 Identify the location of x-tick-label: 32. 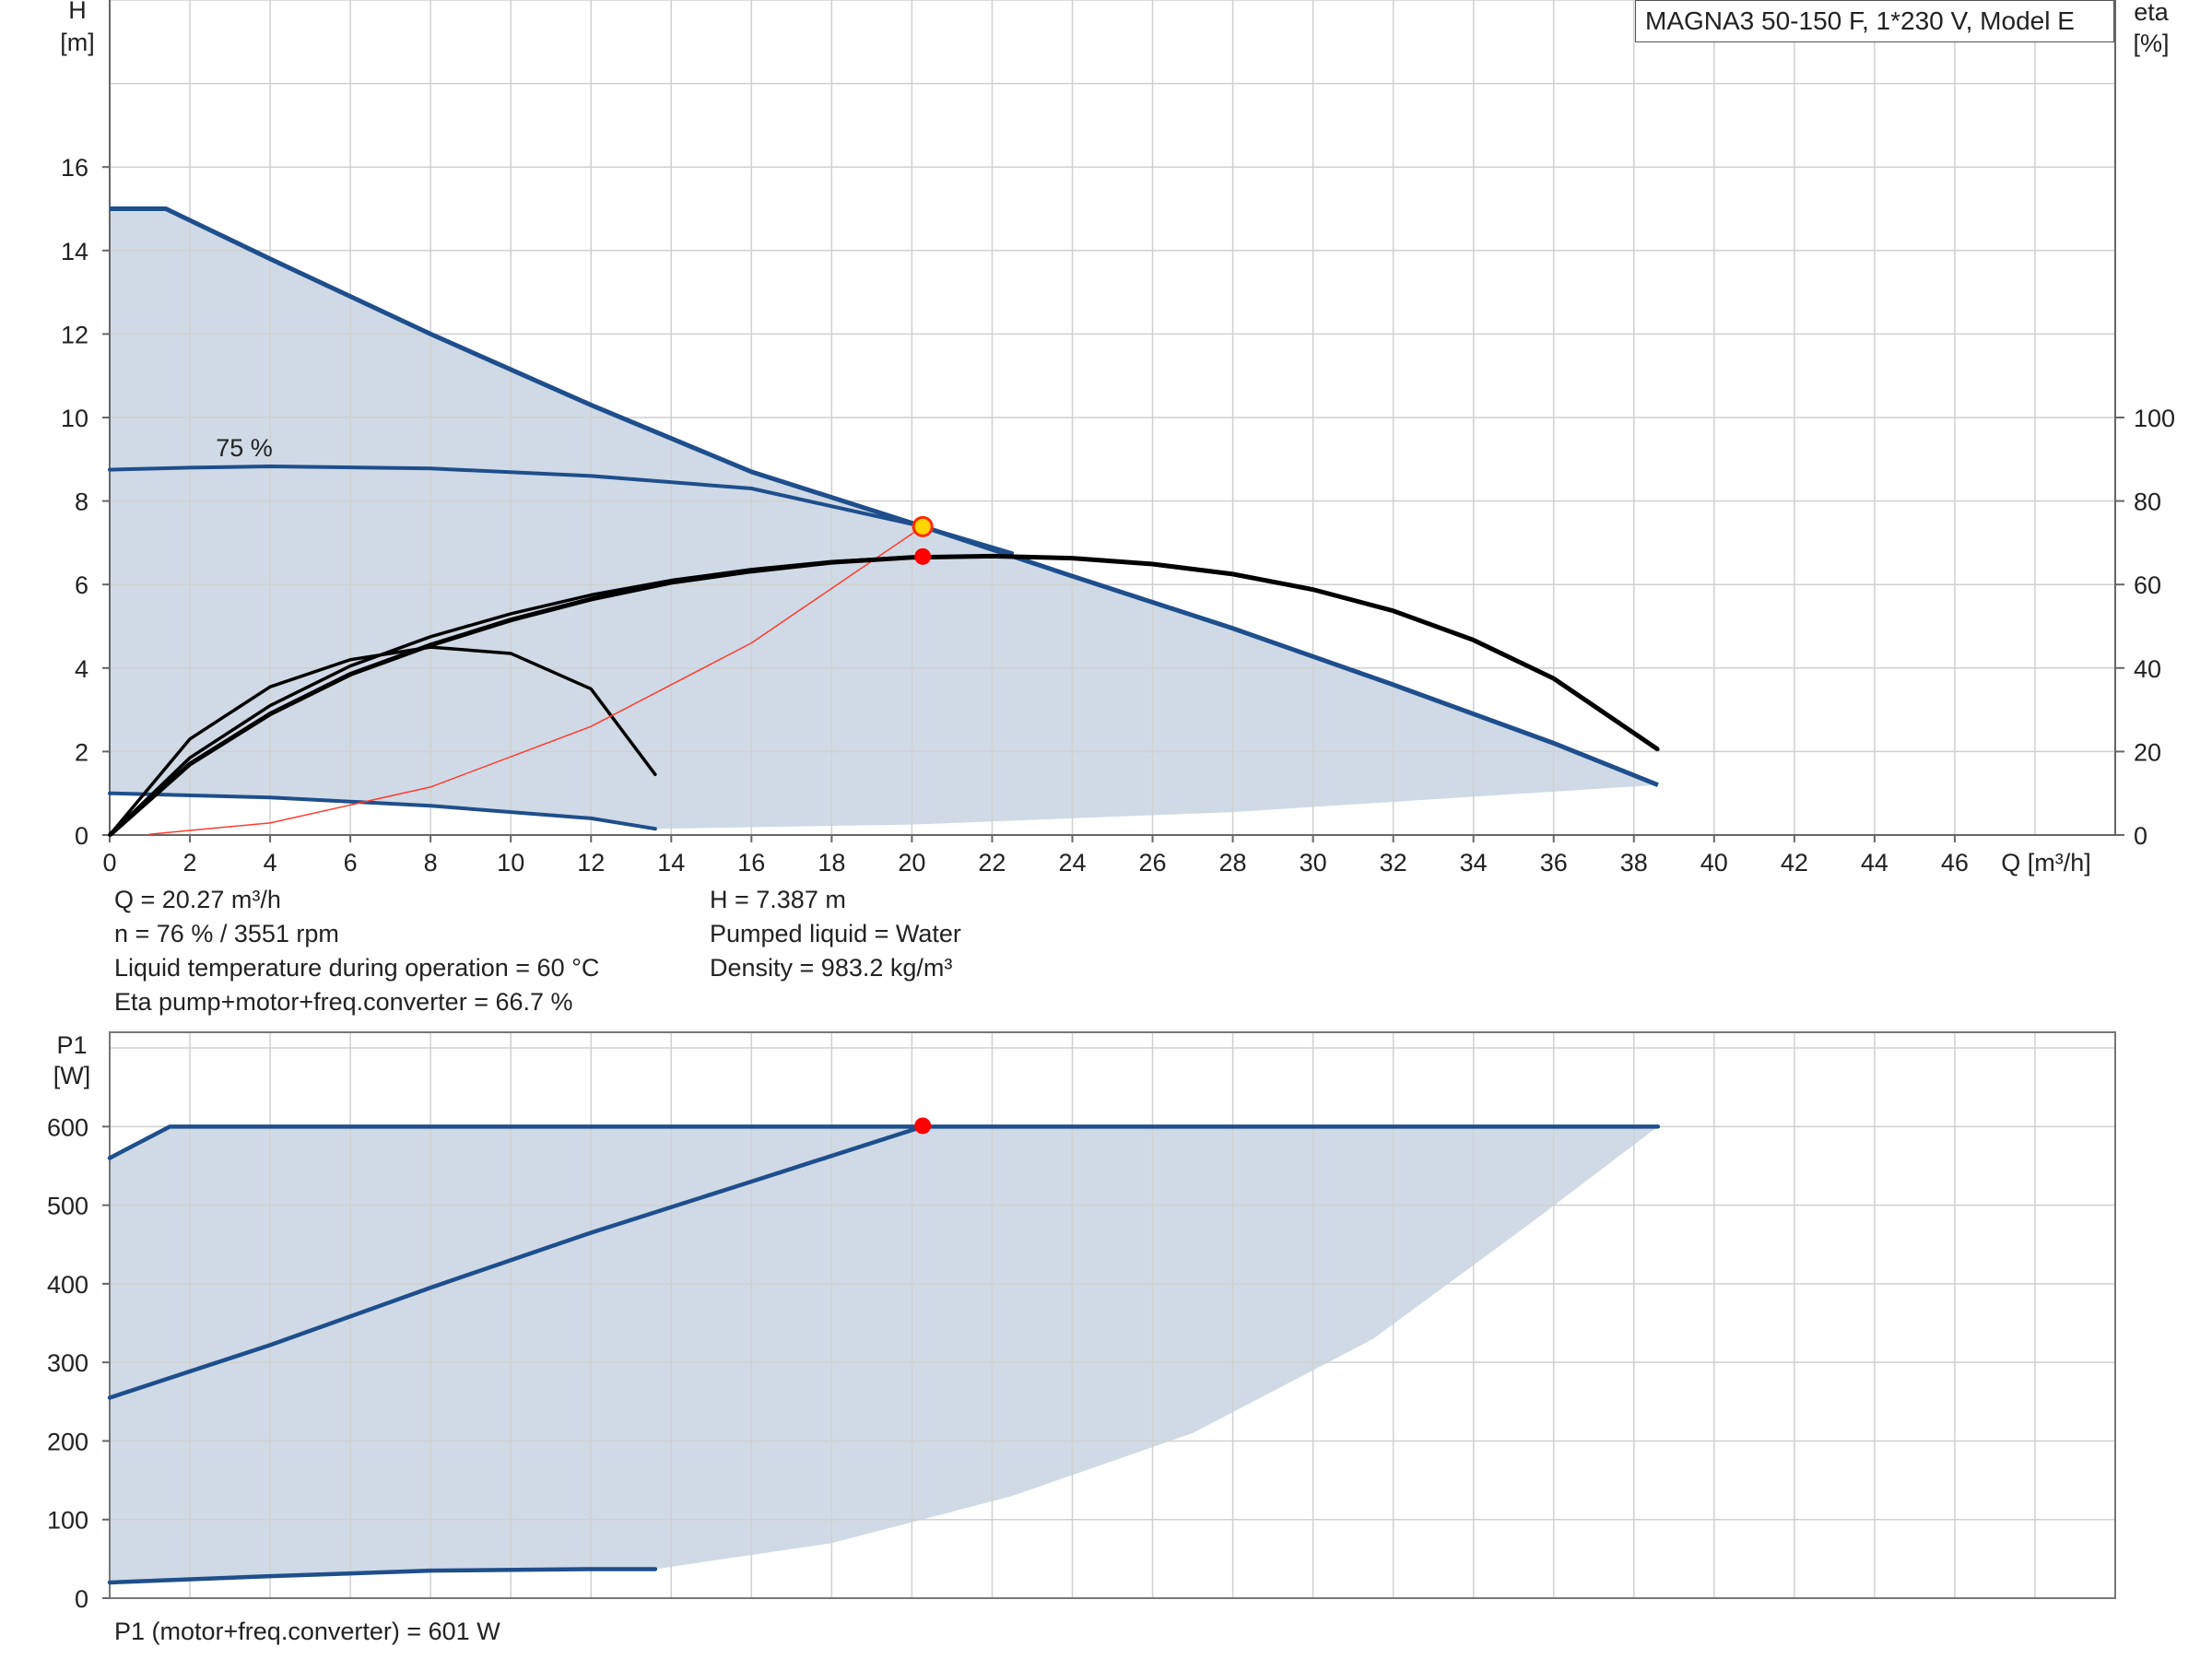
(1393, 863).